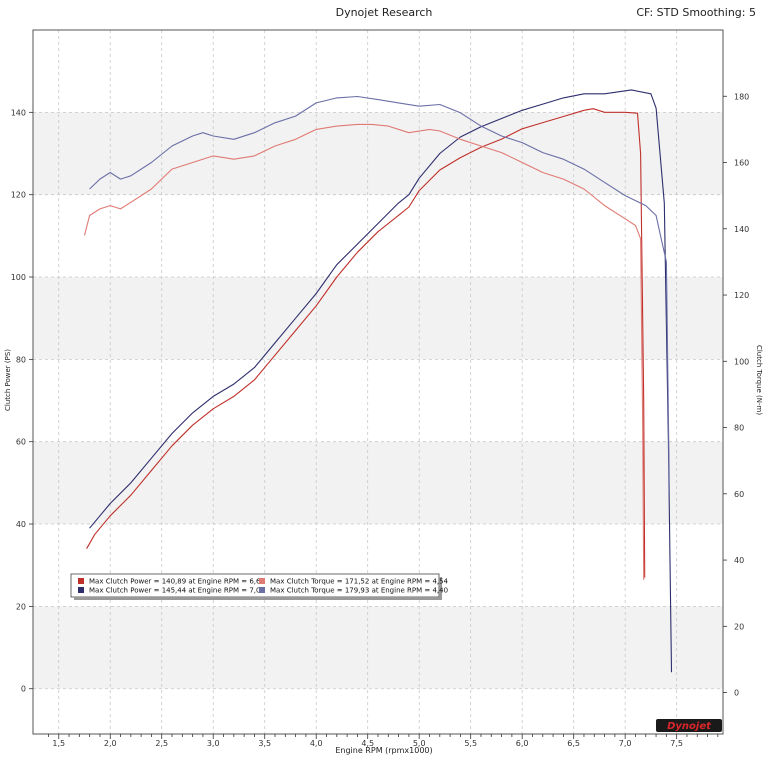  I want to click on legend-swatch-power-run1, so click(81, 581).